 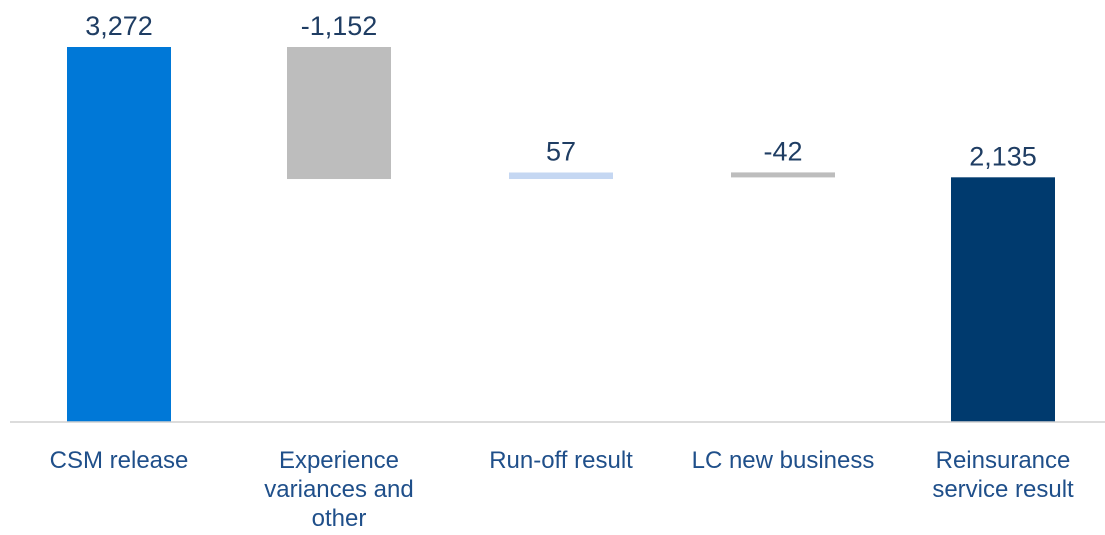 I want to click on category-label-reinsurance-service-result-line-1: Reinsurance, so click(x=1003, y=460).